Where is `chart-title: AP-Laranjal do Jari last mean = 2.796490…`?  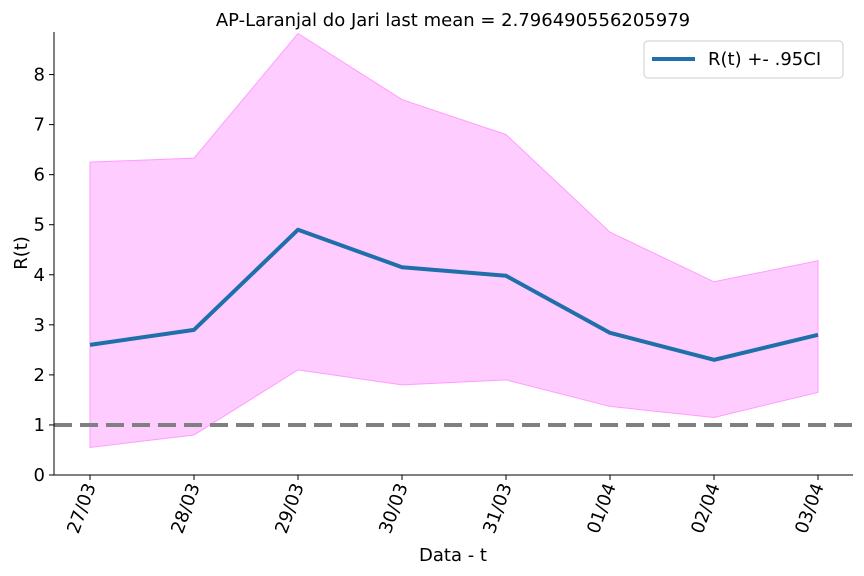
chart-title: AP-Laranjal do Jari last mean = 2.796490… is located at coordinates (453, 20).